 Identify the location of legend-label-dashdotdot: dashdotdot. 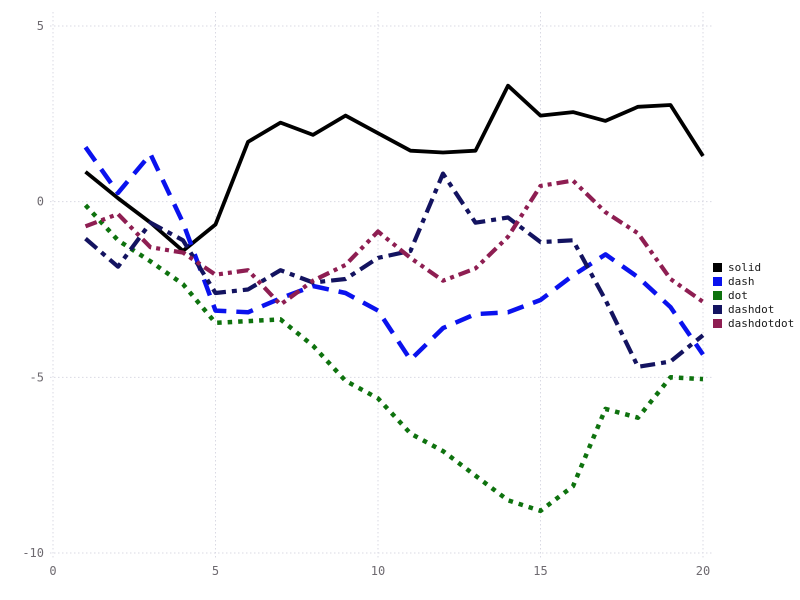
(761, 323).